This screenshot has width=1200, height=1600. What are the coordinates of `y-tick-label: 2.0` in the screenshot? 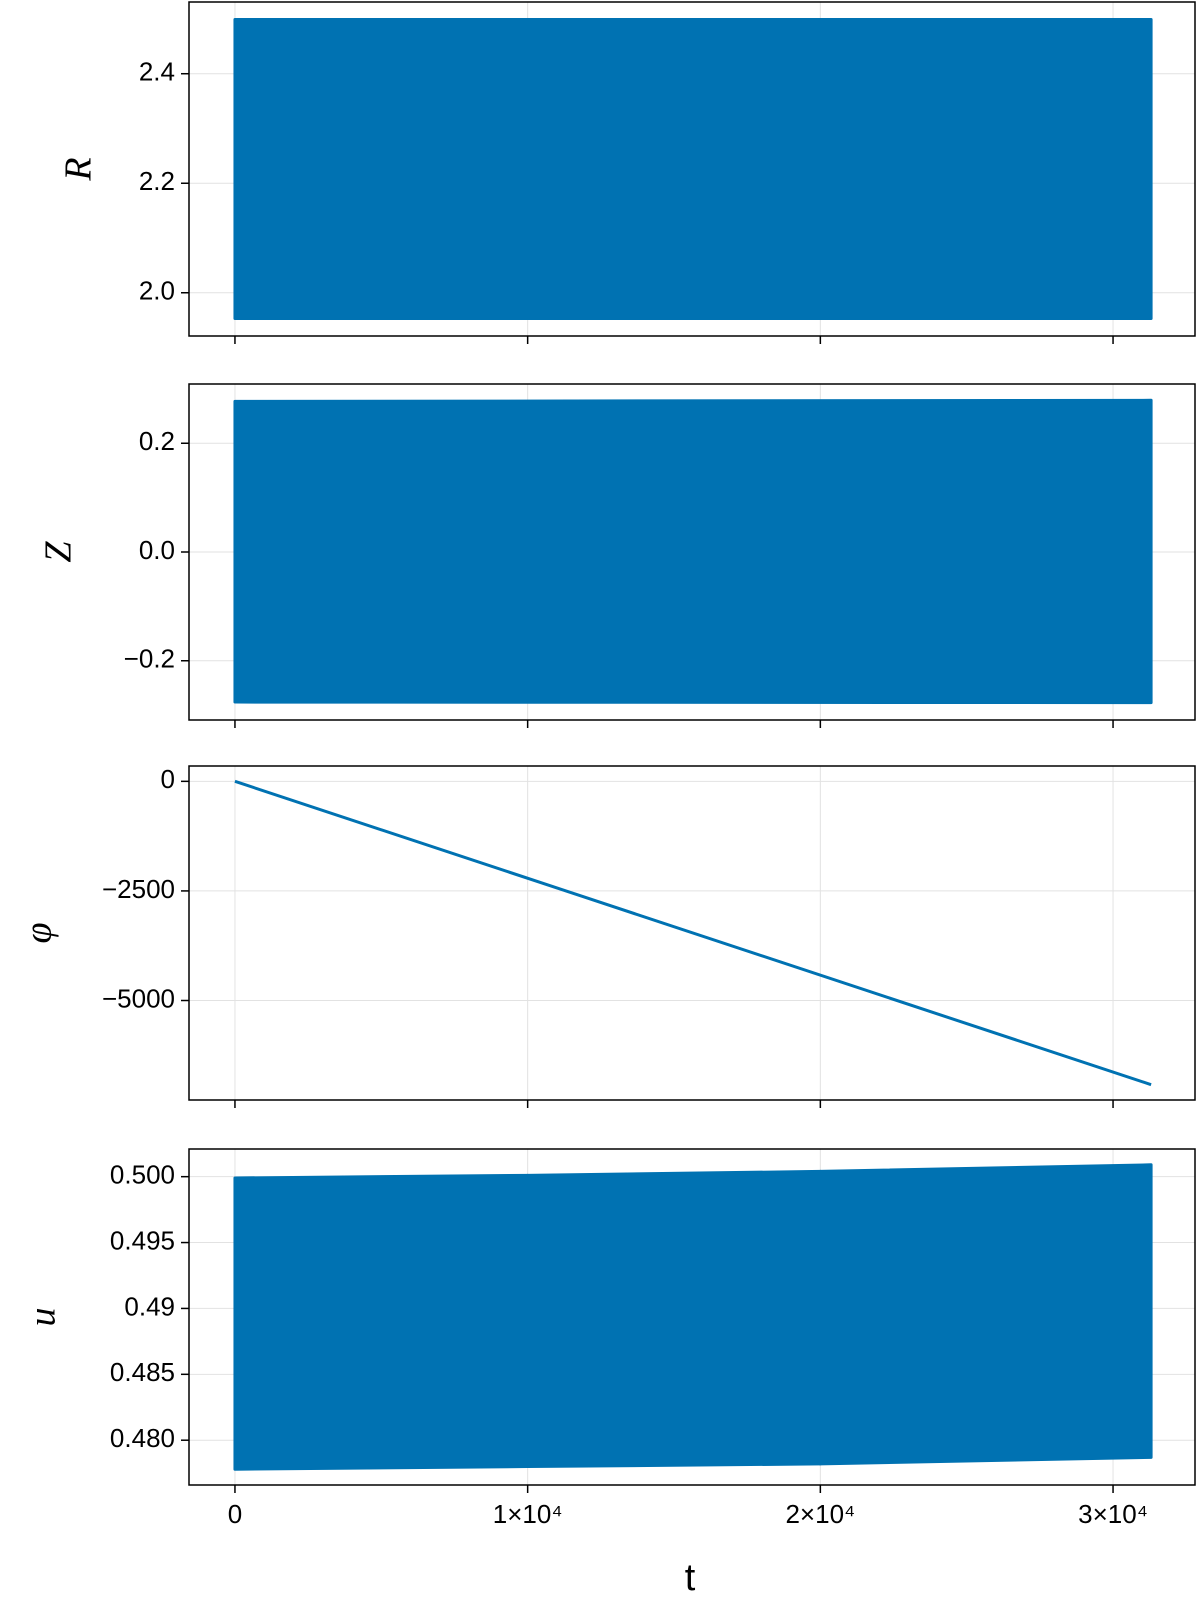 It's located at (157, 291).